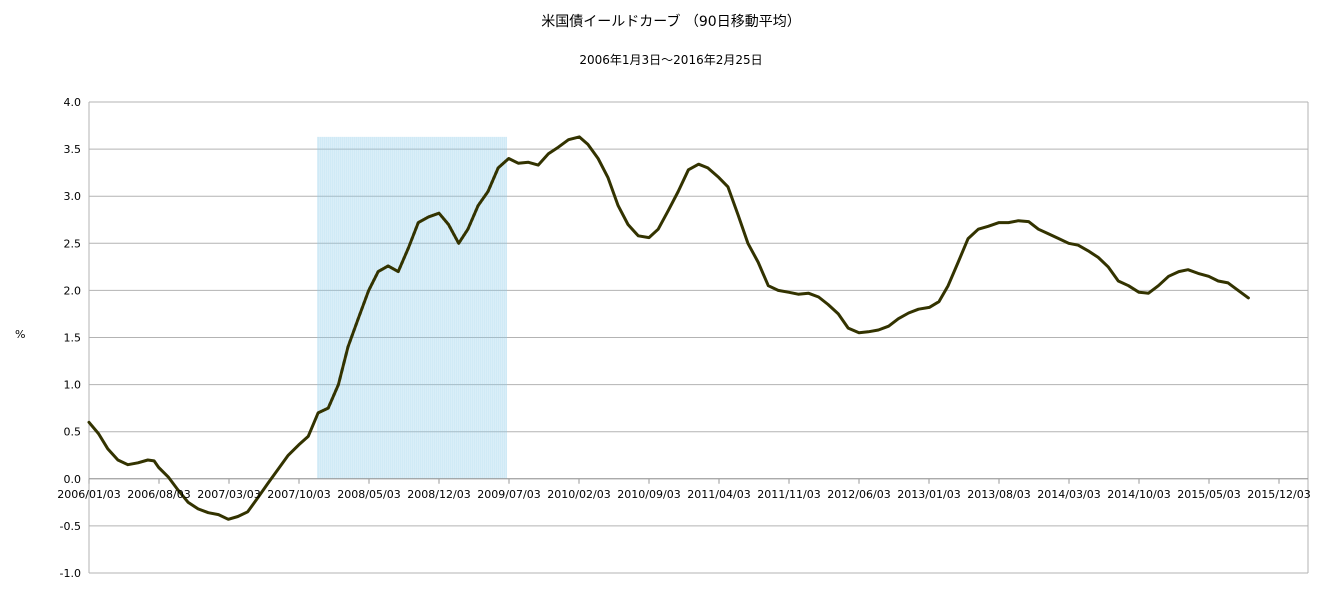 The height and width of the screenshot is (594, 1342). Describe the element at coordinates (718, 494) in the screenshot. I see `x-tick-label: 2011/04/03` at that location.